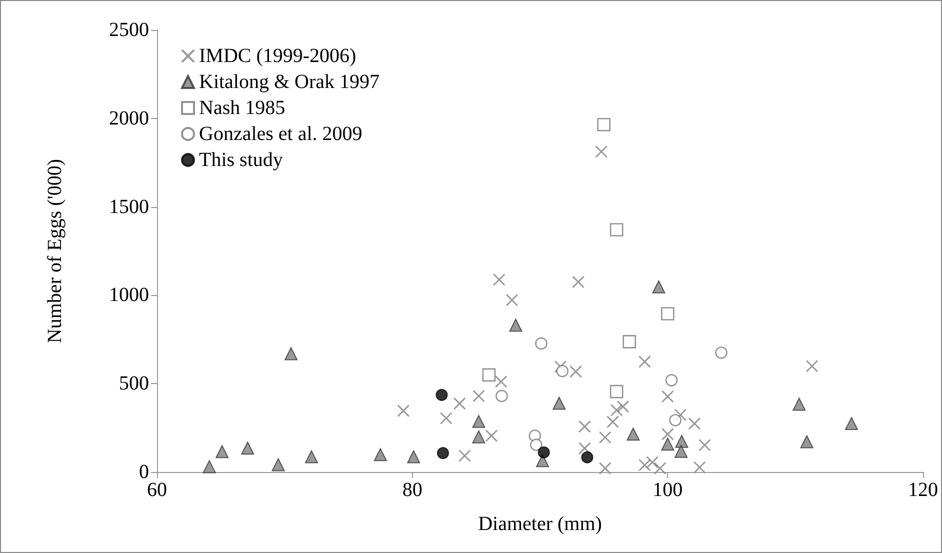 This screenshot has height=553, width=942. What do you see at coordinates (134, 383) in the screenshot?
I see `y-tick-label: 500` at bounding box center [134, 383].